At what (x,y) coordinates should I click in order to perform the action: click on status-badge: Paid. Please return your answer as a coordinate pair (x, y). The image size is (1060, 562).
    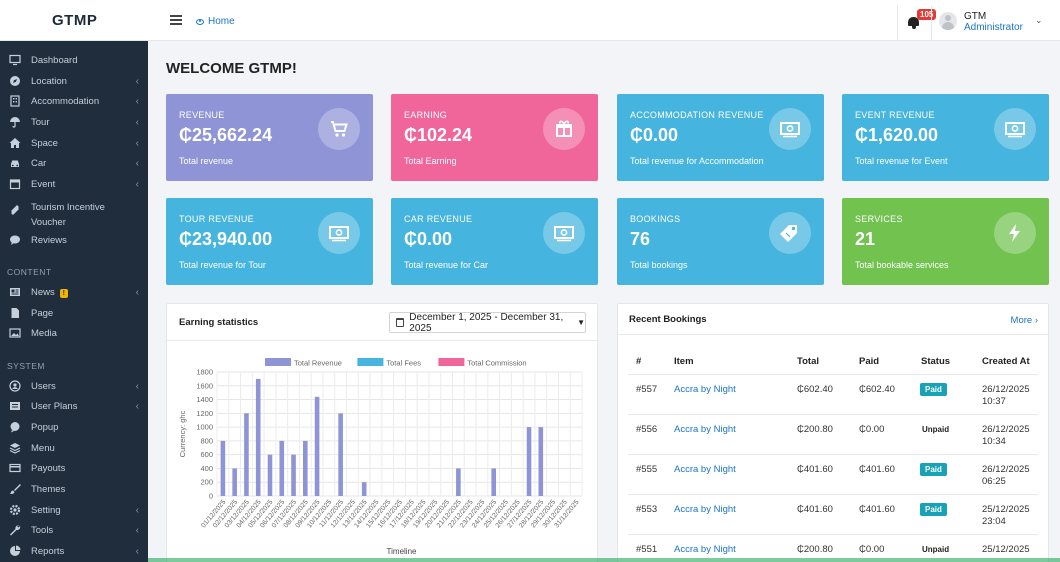
    Looking at the image, I should click on (933, 509).